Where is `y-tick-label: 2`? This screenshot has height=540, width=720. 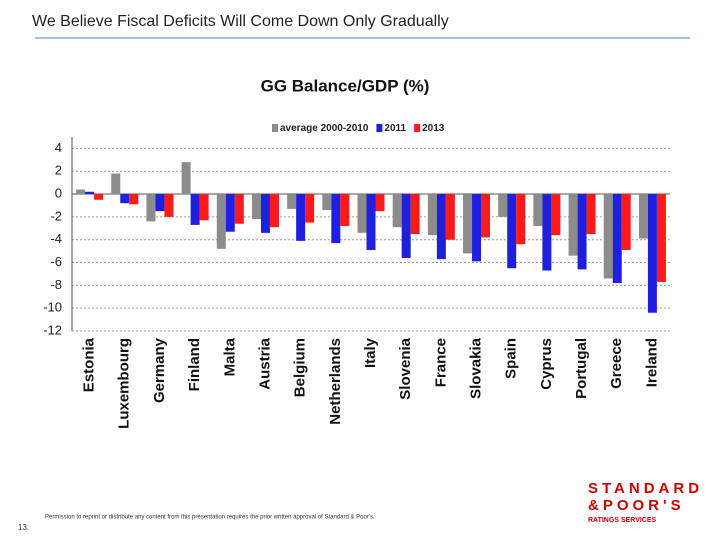
y-tick-label: 2 is located at coordinates (58, 170).